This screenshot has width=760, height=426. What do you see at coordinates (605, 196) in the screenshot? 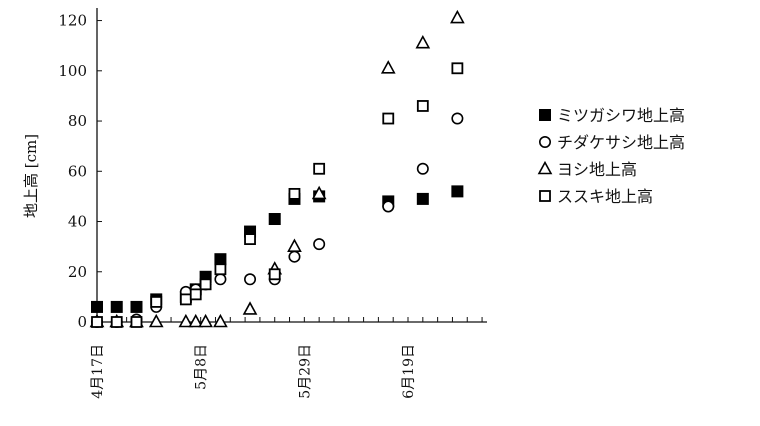
I see `legend-label: ススキ地上高` at bounding box center [605, 196].